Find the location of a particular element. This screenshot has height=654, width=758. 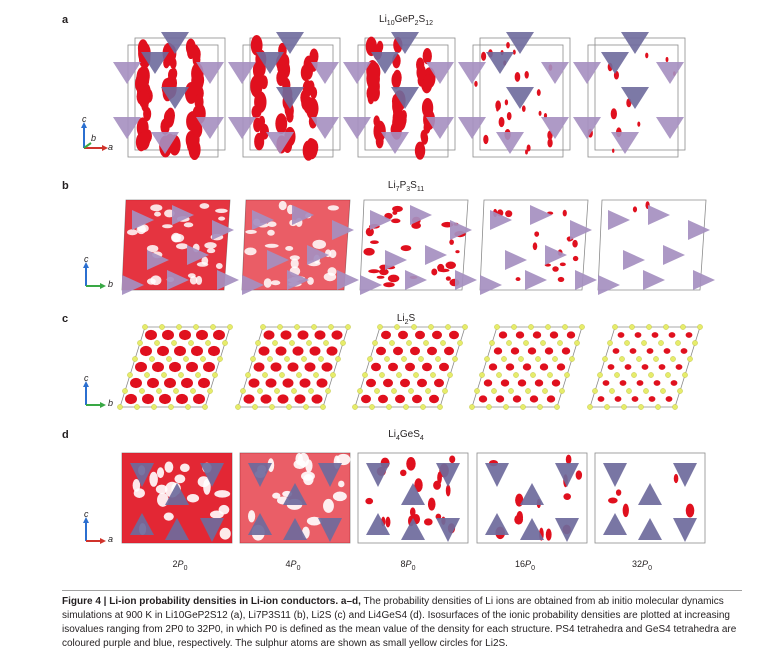

panel-title: Li4GeS4 is located at coordinates (406, 435).